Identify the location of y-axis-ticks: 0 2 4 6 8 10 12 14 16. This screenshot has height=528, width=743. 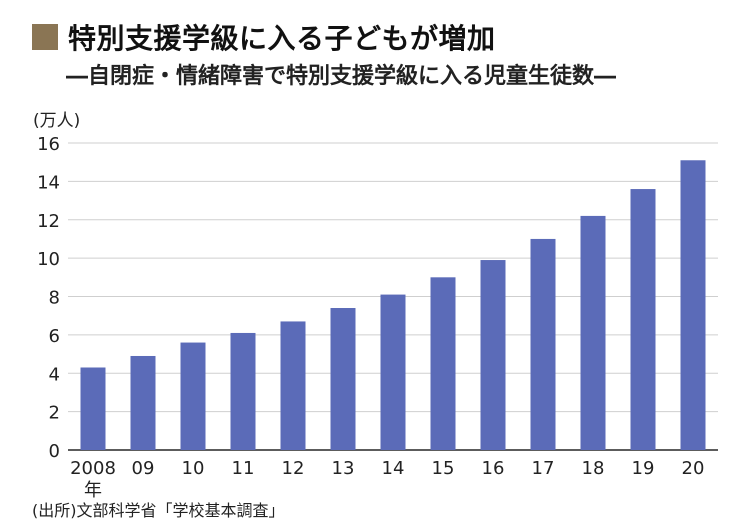
(48, 298).